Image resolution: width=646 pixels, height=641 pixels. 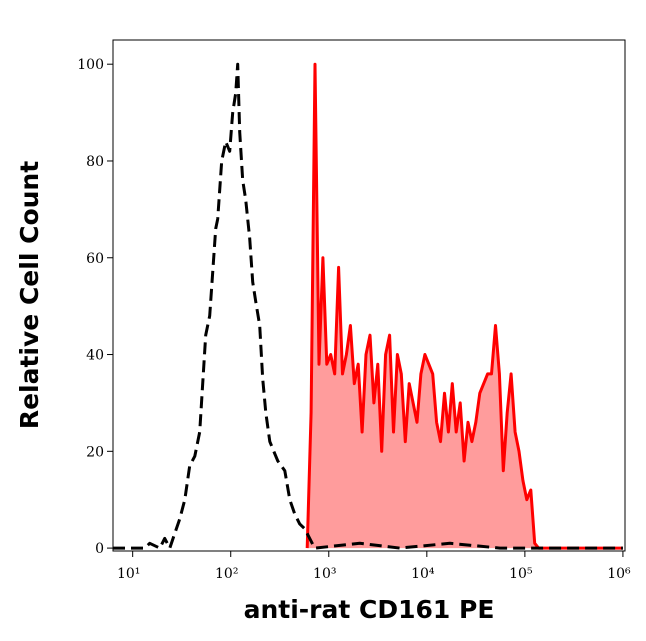 I want to click on y-tick-label: 100, so click(x=90, y=65).